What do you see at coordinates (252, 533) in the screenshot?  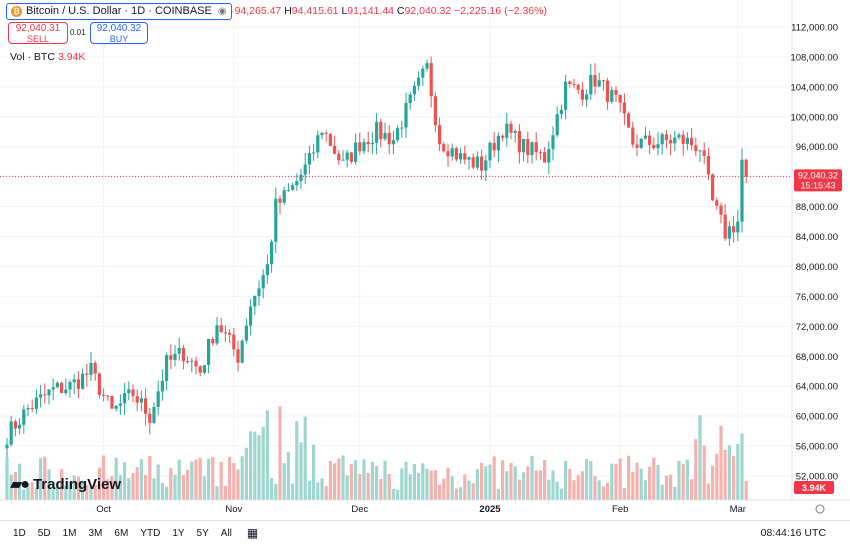 I see `calendar-icon: ▦` at bounding box center [252, 533].